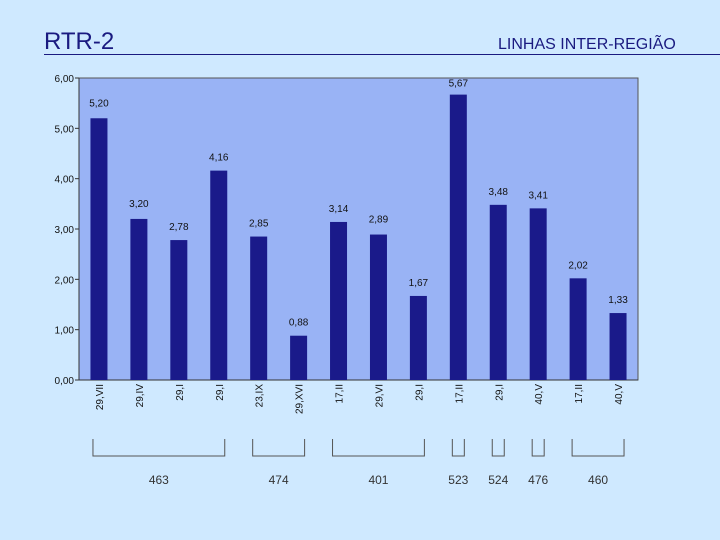 Image resolution: width=720 pixels, height=540 pixels. I want to click on slide-title: RTR-2, so click(79, 41).